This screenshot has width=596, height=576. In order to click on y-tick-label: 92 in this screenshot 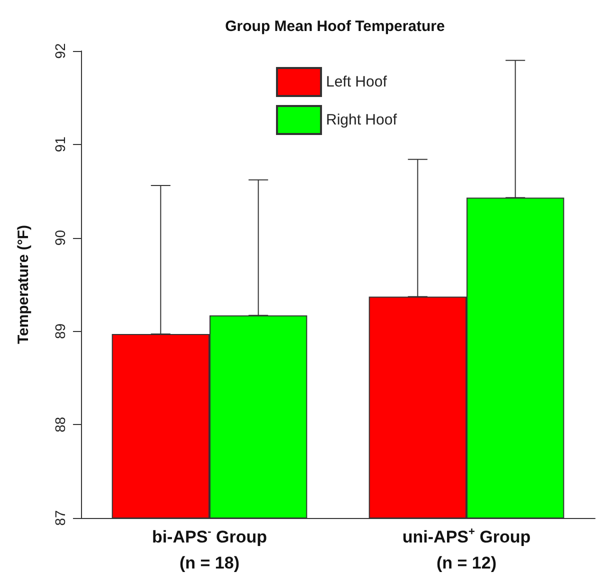, I will do `click(60, 51)`.